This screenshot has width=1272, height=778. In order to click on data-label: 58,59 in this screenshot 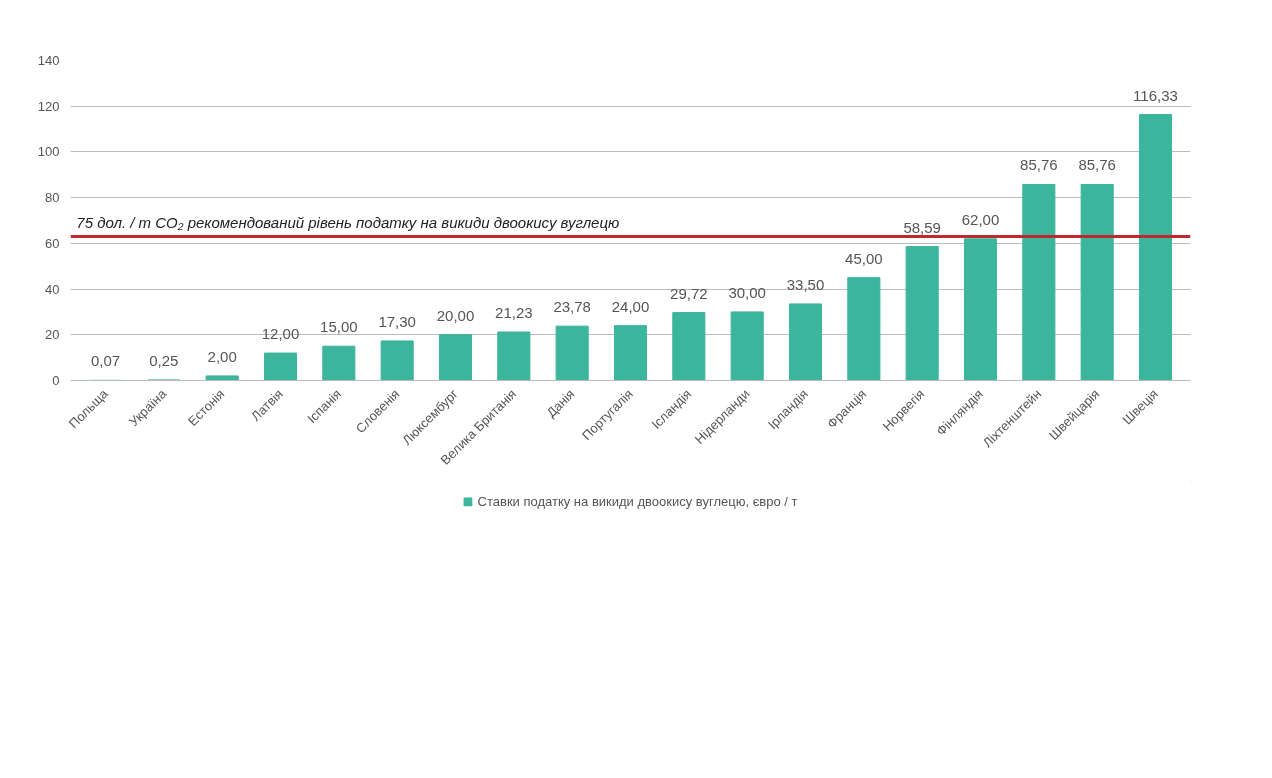, I will do `click(922, 227)`.